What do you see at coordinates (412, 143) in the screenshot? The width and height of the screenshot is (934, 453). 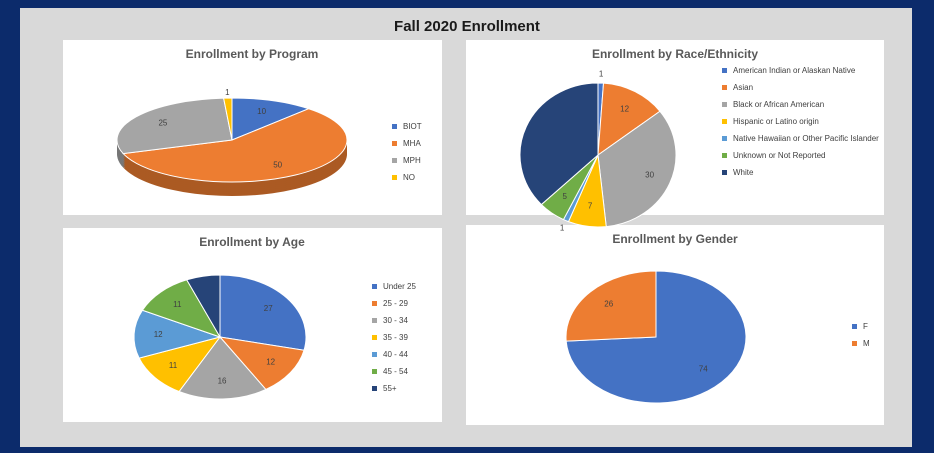 I see `legend-label: MHA` at bounding box center [412, 143].